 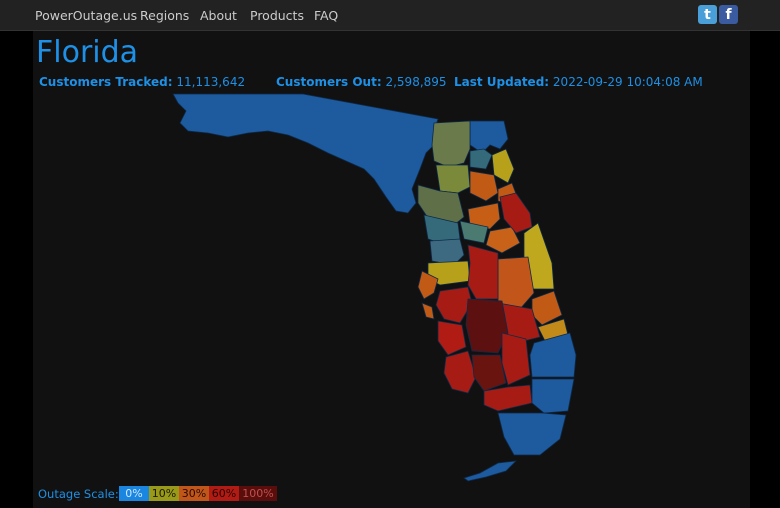 I want to click on customers-tracked-value: 11,113,642, so click(x=211, y=82).